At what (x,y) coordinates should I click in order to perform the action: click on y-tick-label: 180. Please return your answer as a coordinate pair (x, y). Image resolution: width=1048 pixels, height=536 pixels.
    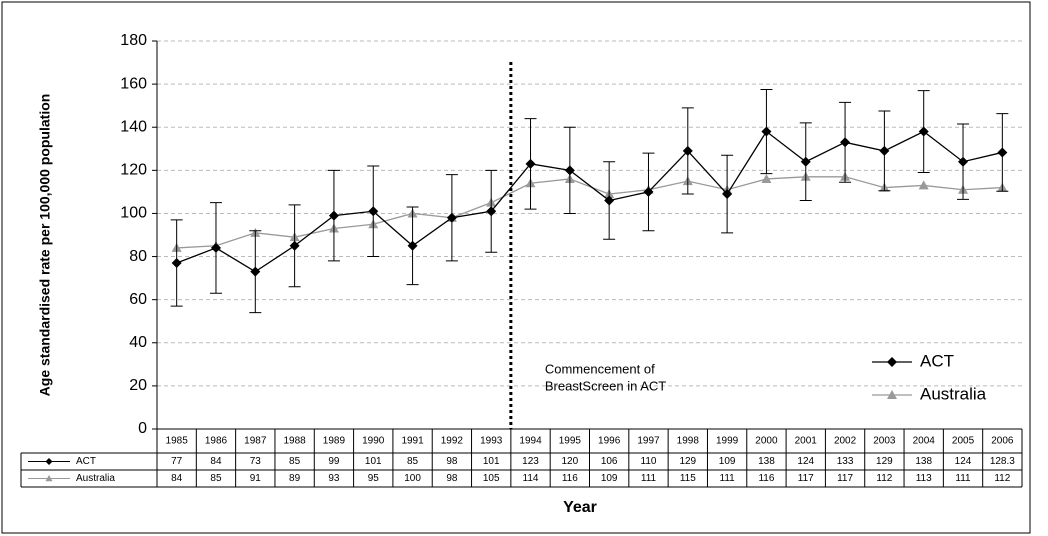
    Looking at the image, I should click on (133, 40).